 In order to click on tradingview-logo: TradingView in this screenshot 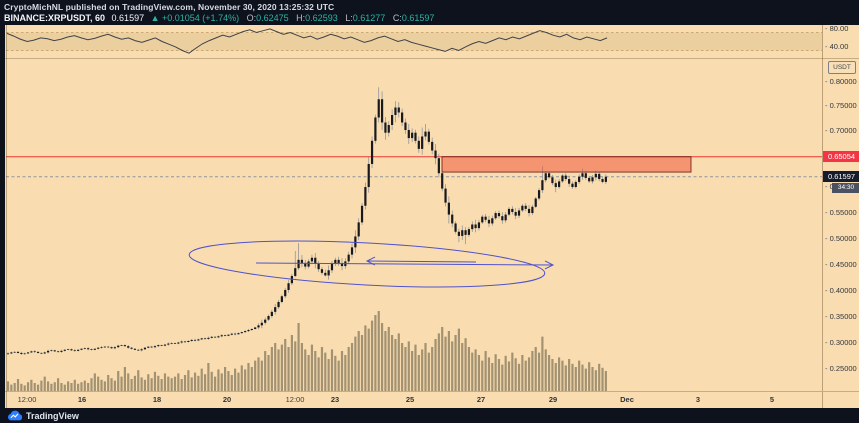, I will do `click(43, 415)`.